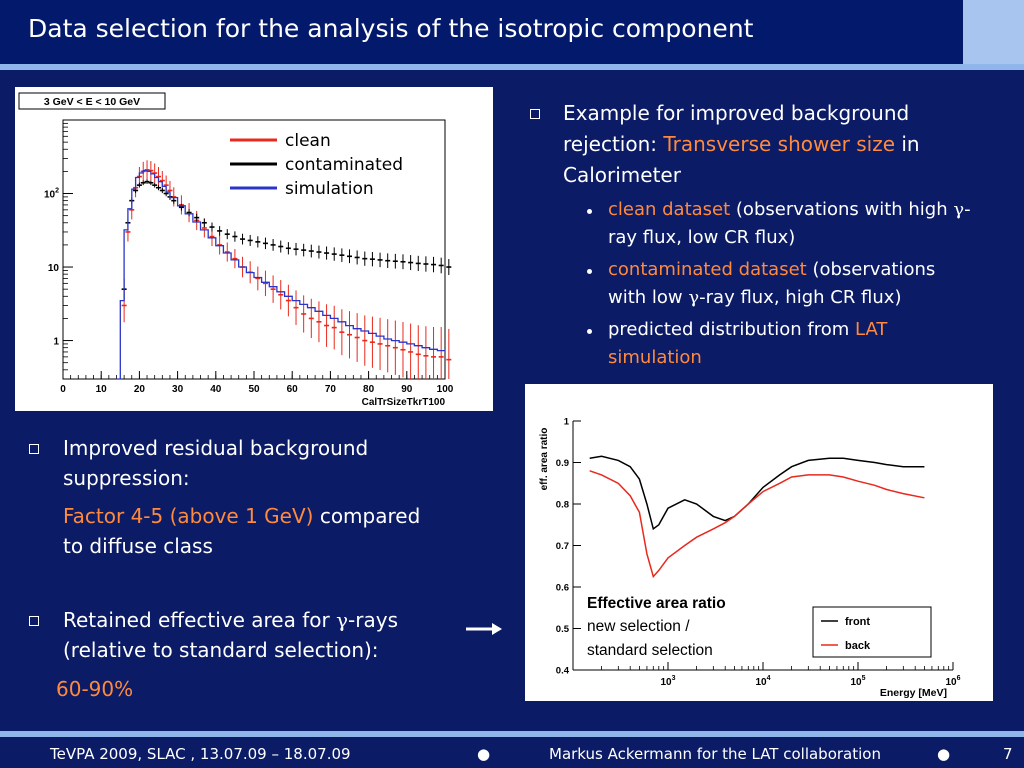 The width and height of the screenshot is (1024, 768). What do you see at coordinates (907, 144) in the screenshot?
I see `text-span: in` at bounding box center [907, 144].